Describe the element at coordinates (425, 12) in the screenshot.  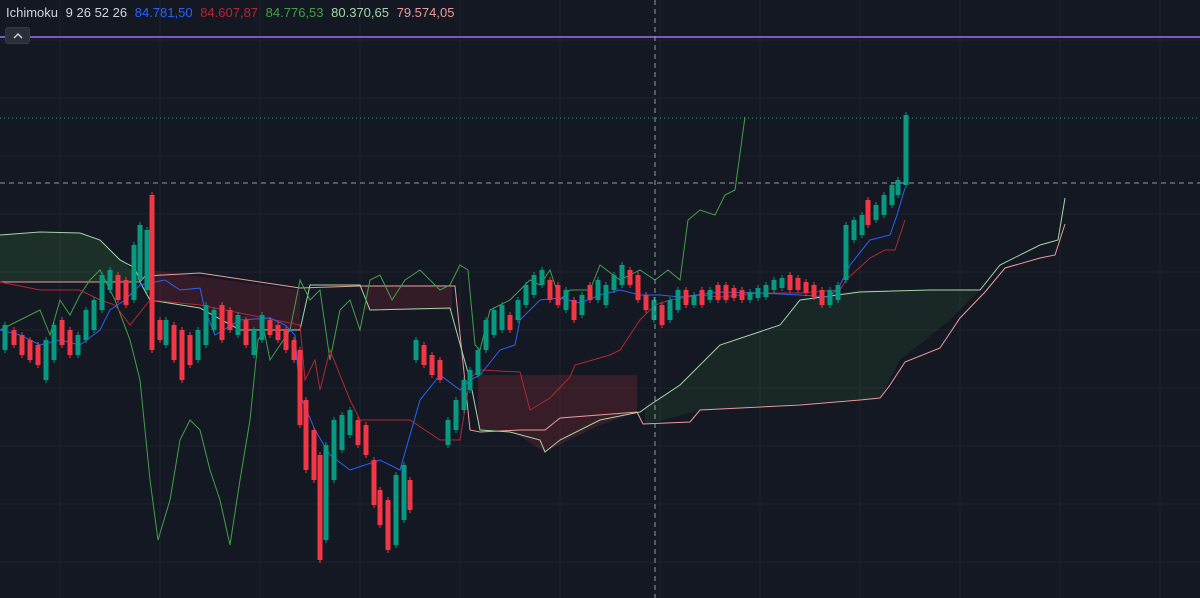
I see `leading-span-b-value: 79.574,05` at that location.